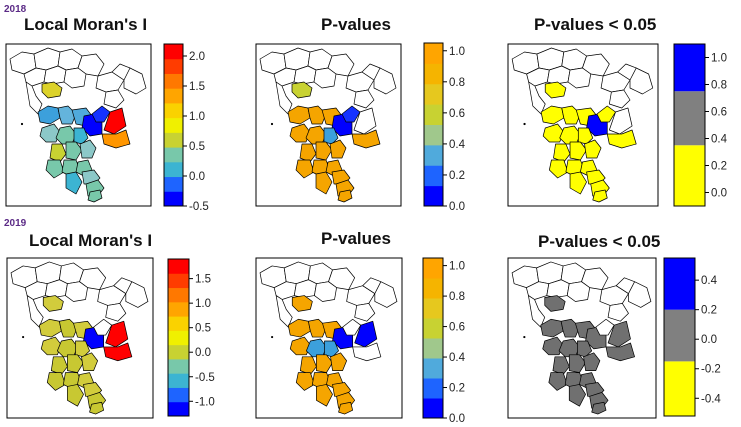 The height and width of the screenshot is (427, 741). What do you see at coordinates (328, 125) in the screenshot?
I see `map-pvalues-2018` at bounding box center [328, 125].